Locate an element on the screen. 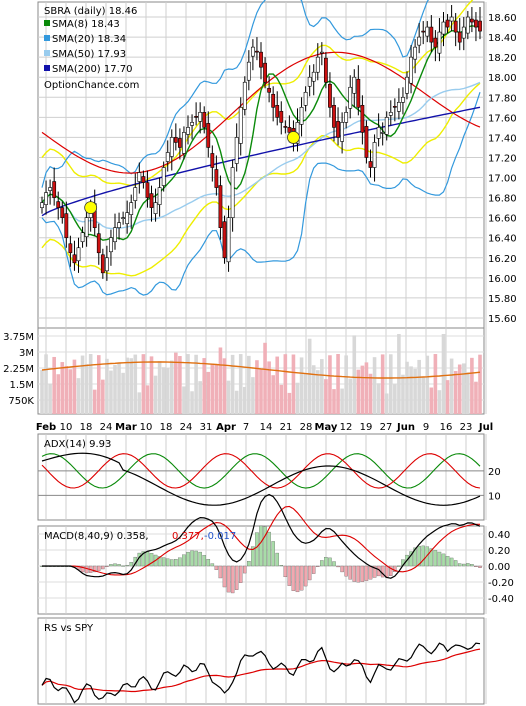 This screenshot has width=526, height=706. x-tick-label: 31 is located at coordinates (206, 427).